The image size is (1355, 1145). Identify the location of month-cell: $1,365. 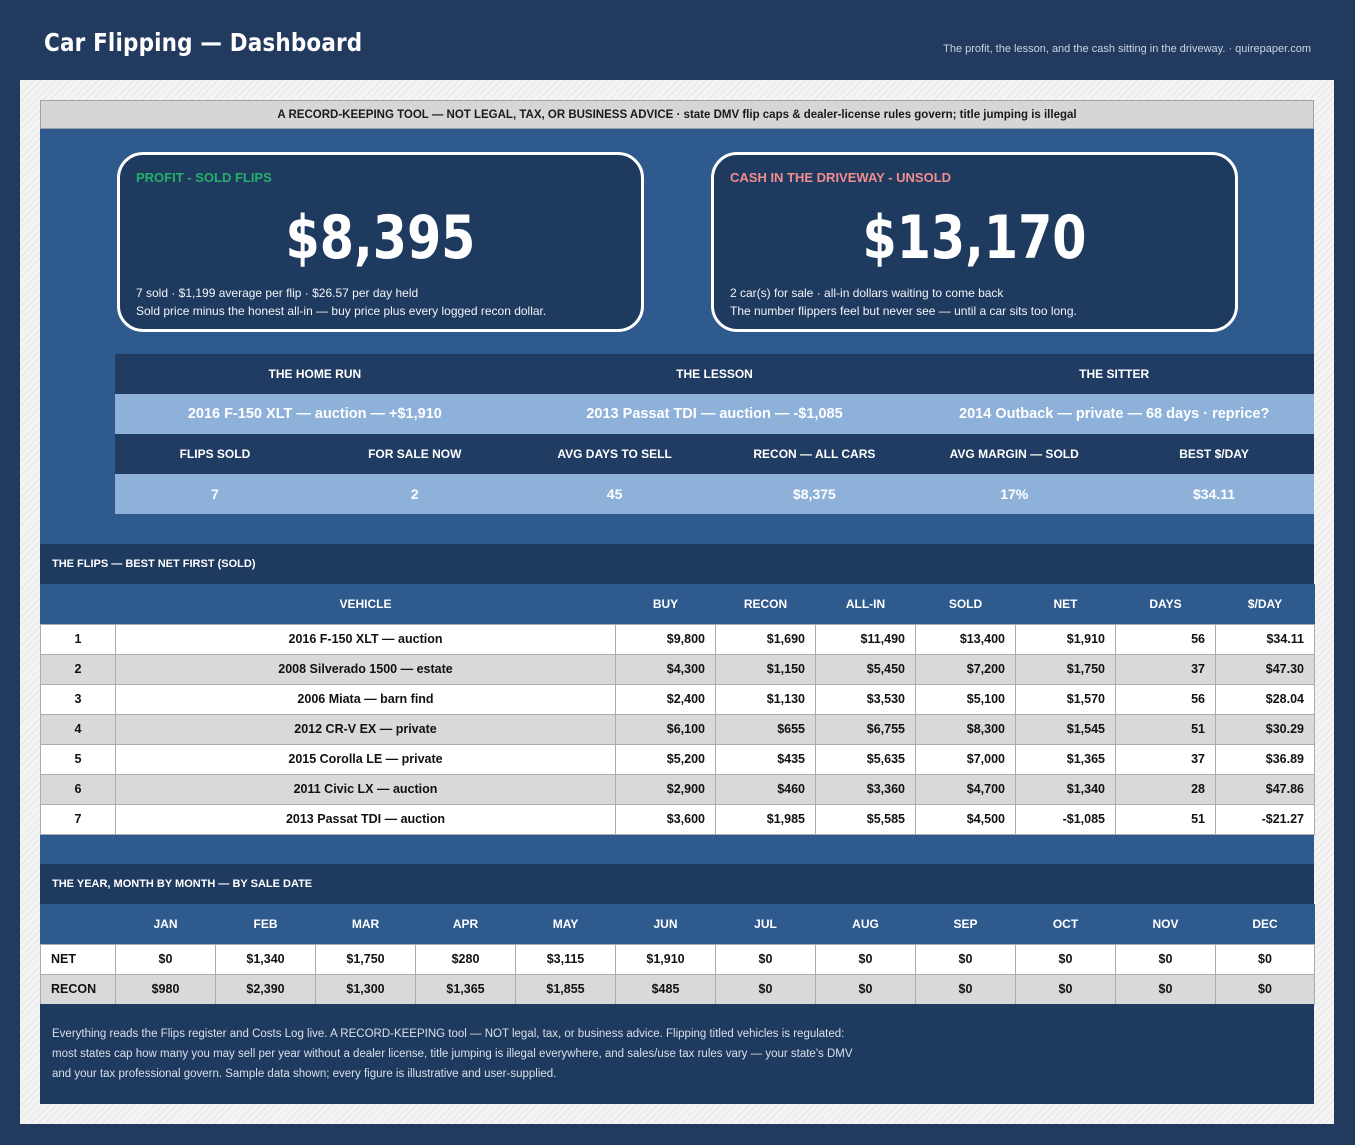
(465, 989).